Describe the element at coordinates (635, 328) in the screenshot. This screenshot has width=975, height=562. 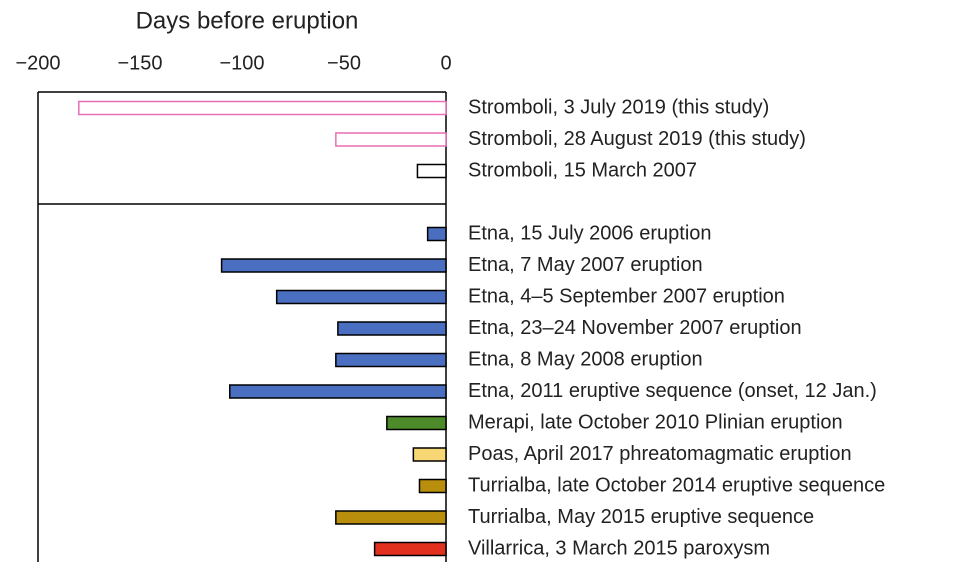
I see `category-label: Etna, 23–24 November 2007 eruption` at that location.